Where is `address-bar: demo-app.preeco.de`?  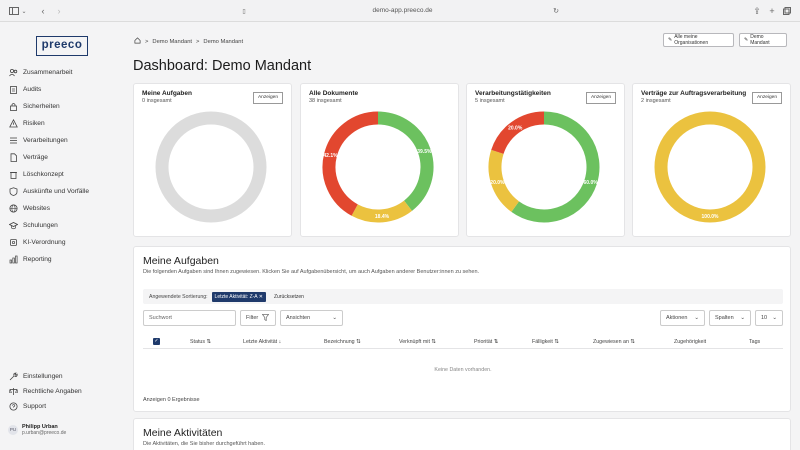 address-bar: demo-app.preeco.de is located at coordinates (402, 10).